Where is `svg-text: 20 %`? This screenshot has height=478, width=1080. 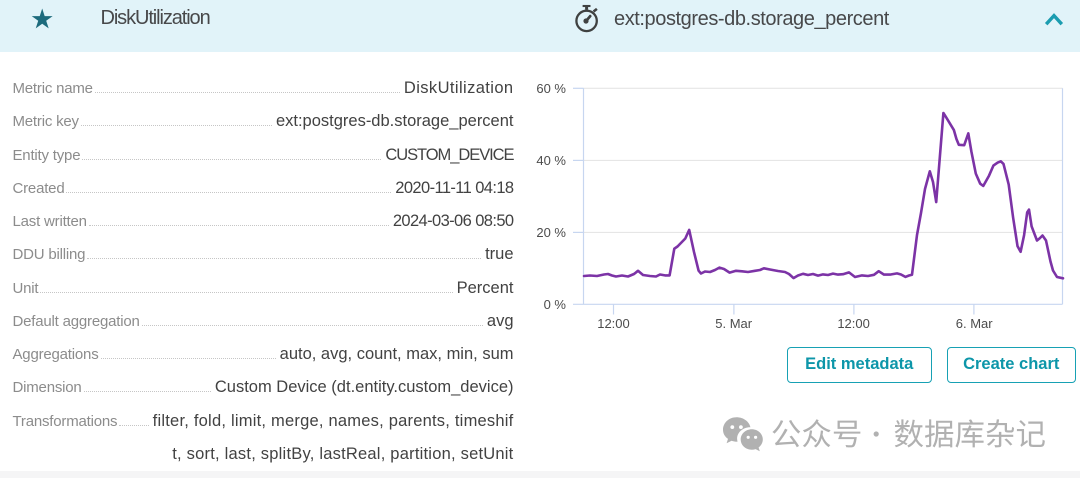
svg-text: 20 % is located at coordinates (551, 232).